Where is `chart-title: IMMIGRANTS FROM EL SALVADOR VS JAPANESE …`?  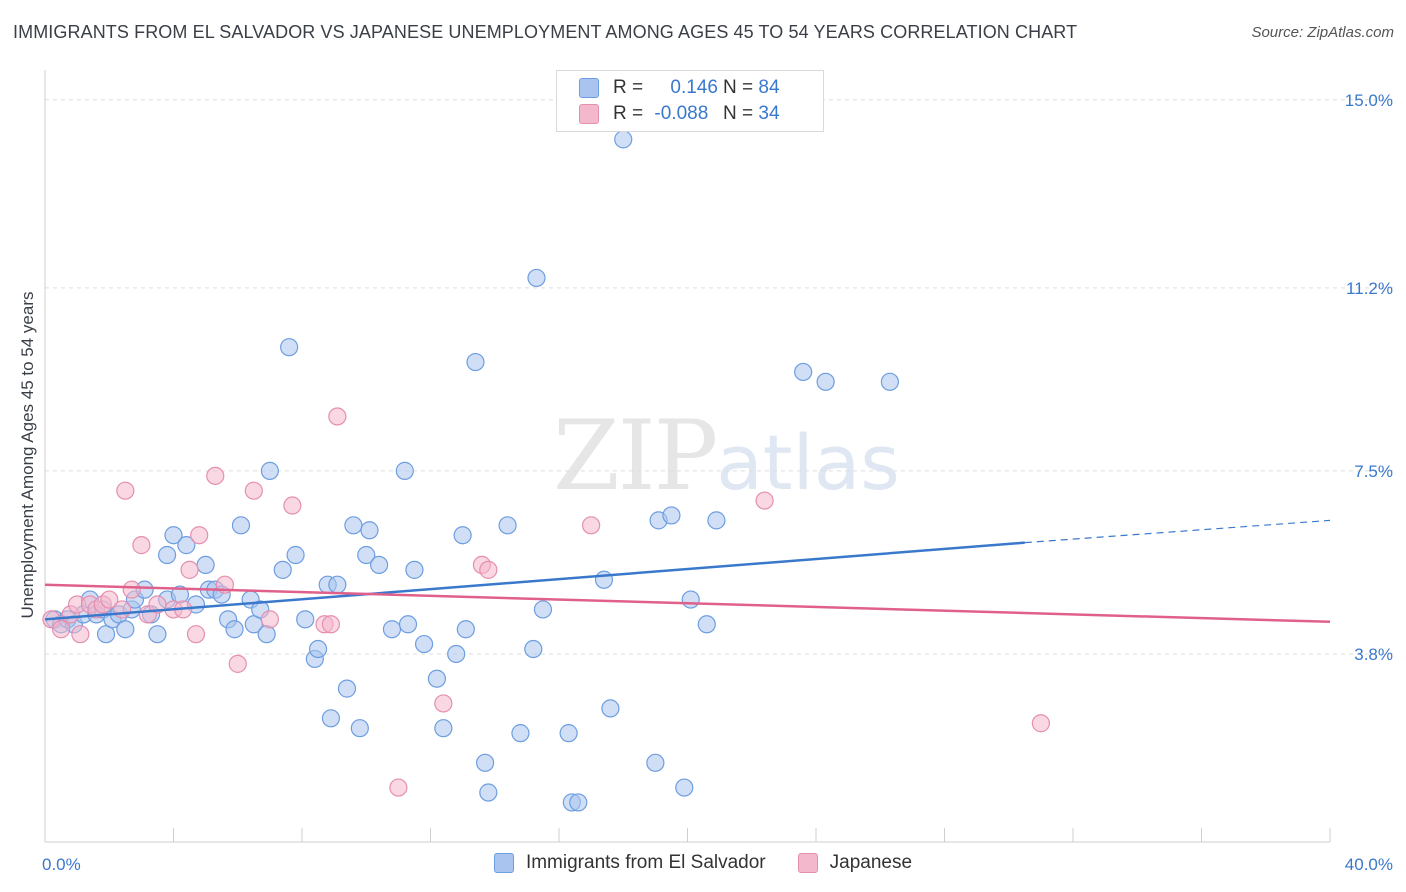
chart-title: IMMIGRANTS FROM EL SALVADOR VS JAPANESE … is located at coordinates (545, 32).